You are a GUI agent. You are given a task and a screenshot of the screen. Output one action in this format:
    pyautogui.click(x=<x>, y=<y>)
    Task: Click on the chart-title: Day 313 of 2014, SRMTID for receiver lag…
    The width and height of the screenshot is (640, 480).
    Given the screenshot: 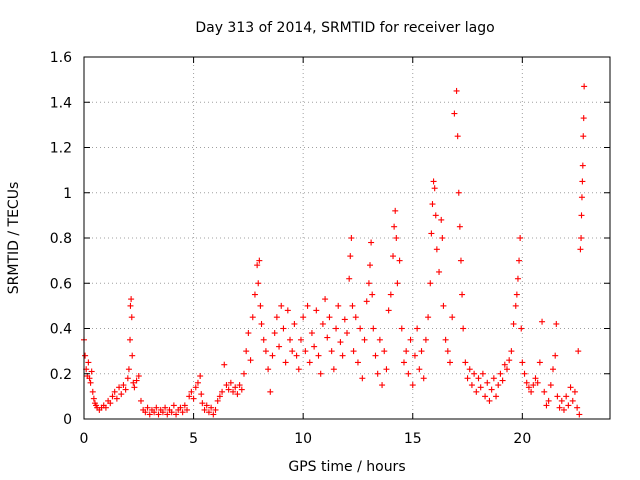 What is the action you would take?
    pyautogui.click(x=344, y=28)
    